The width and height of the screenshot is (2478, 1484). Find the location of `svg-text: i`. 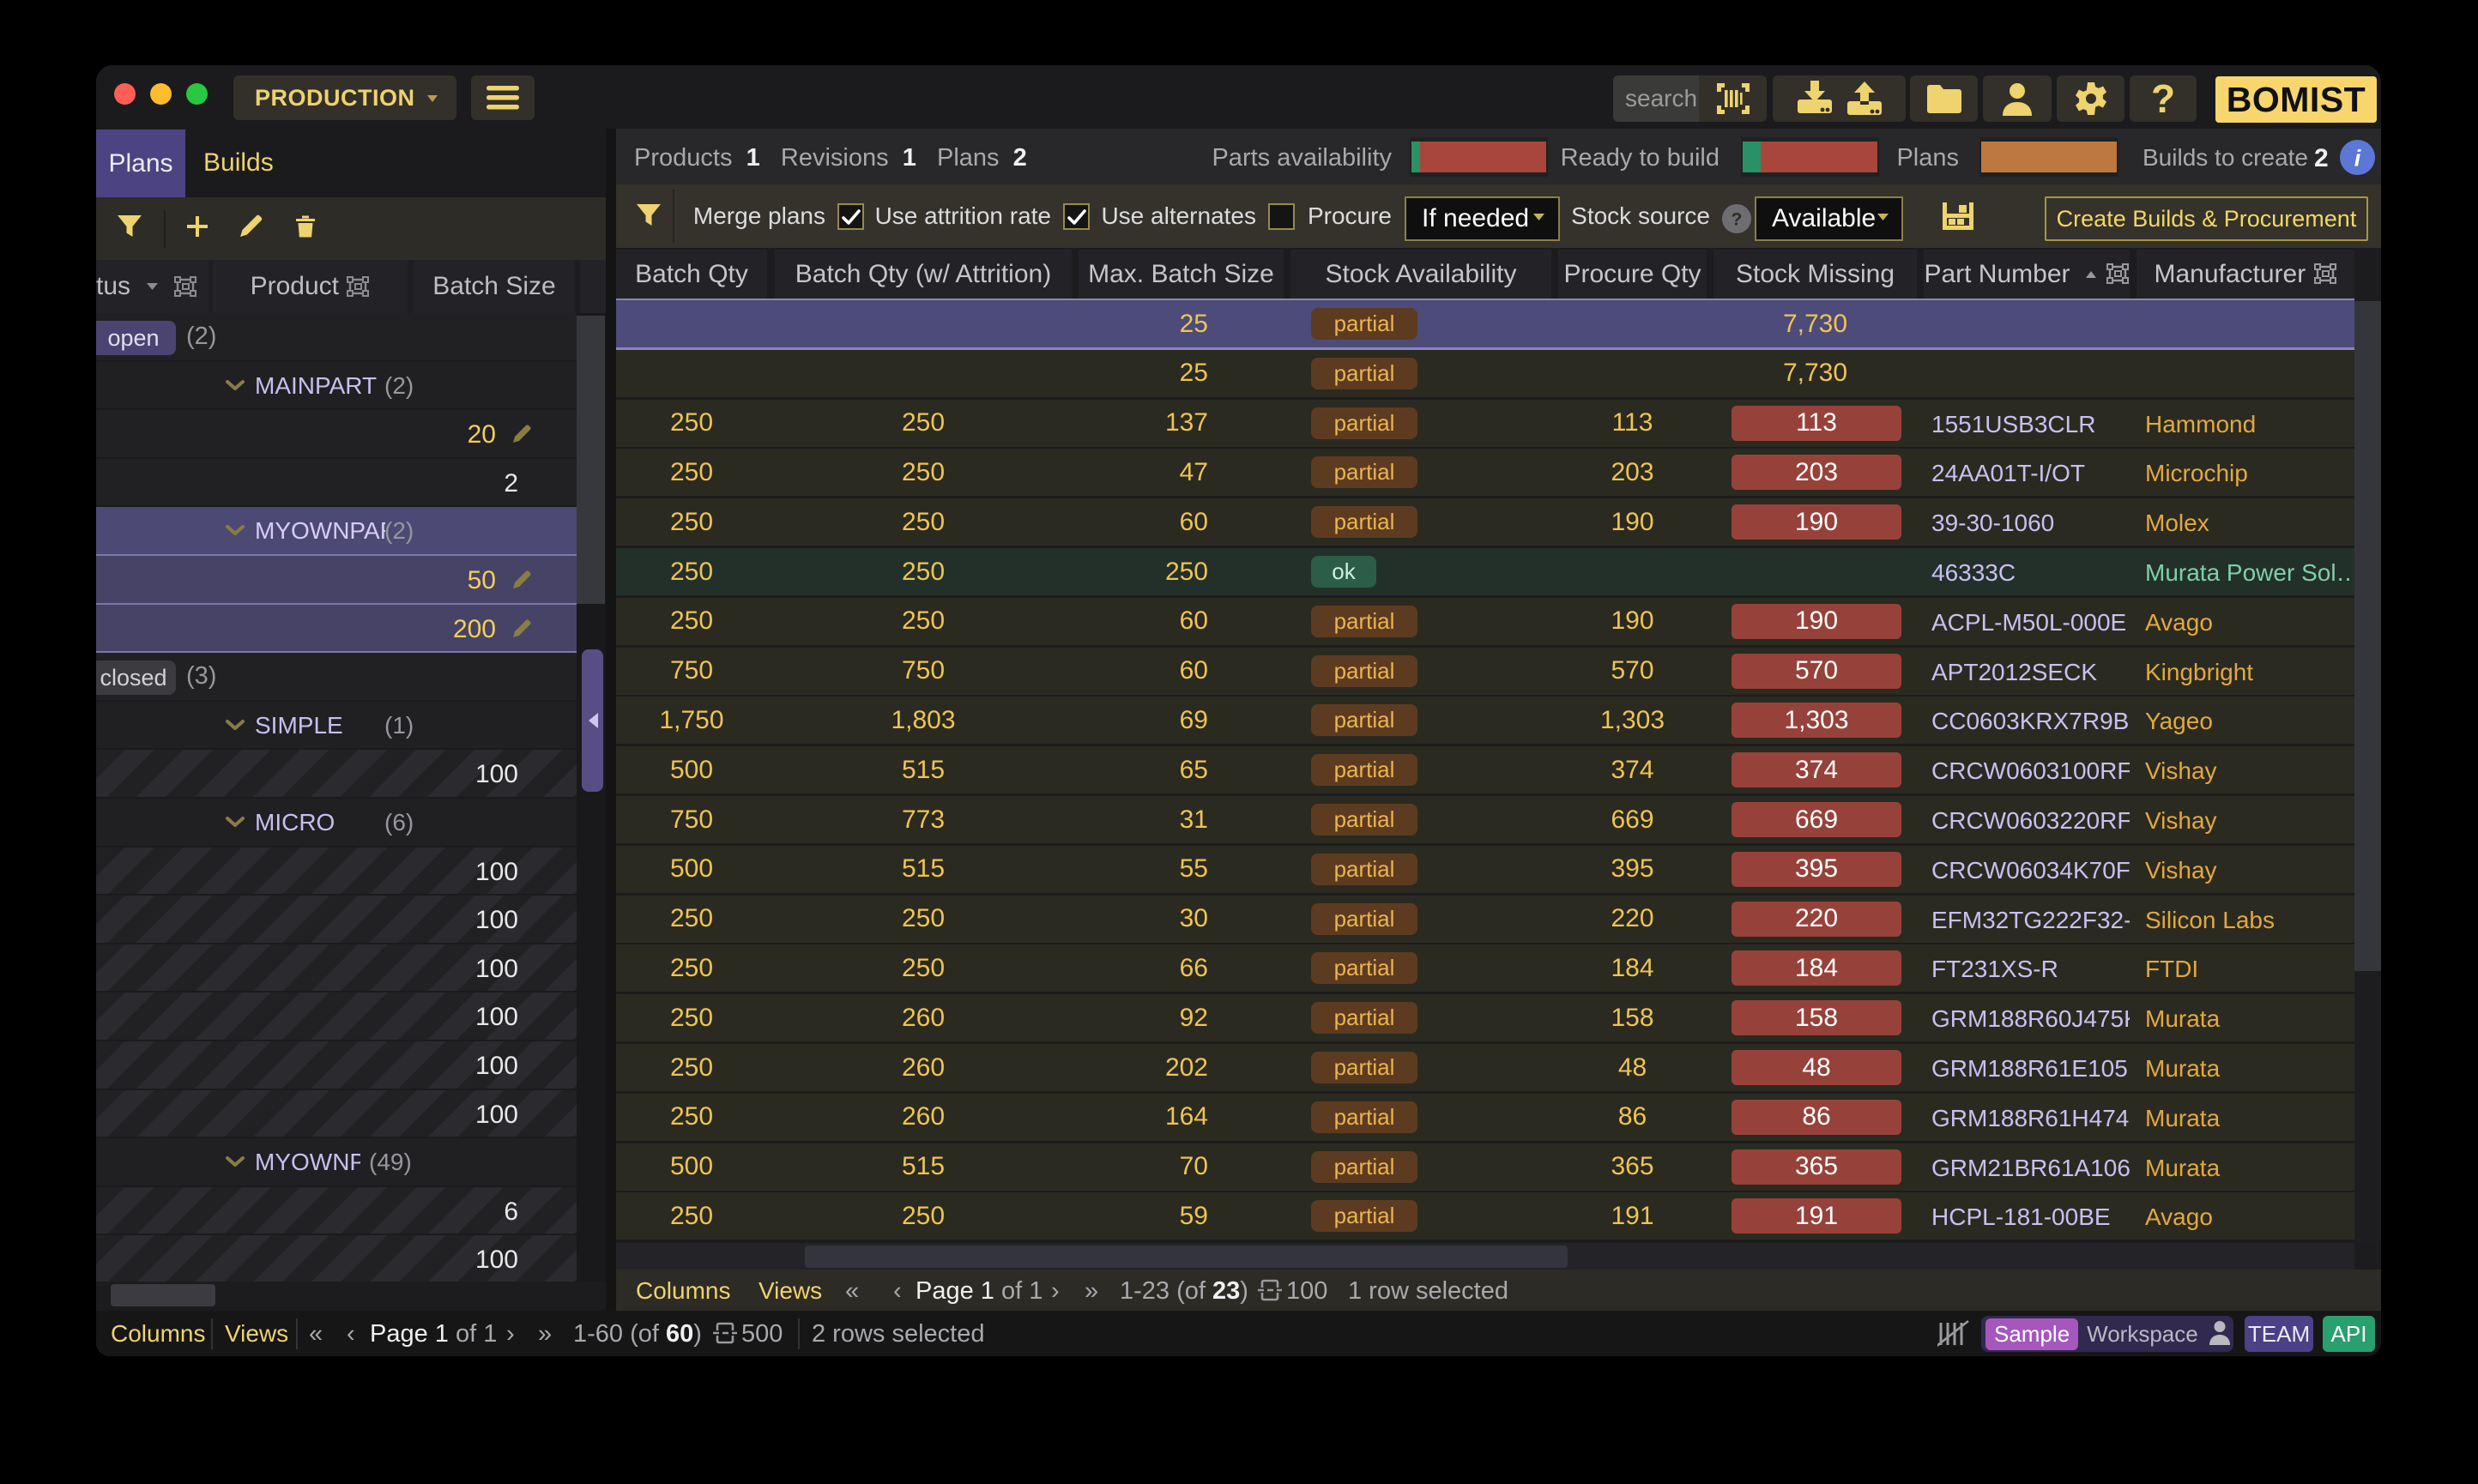

svg-text: i is located at coordinates (2357, 158).